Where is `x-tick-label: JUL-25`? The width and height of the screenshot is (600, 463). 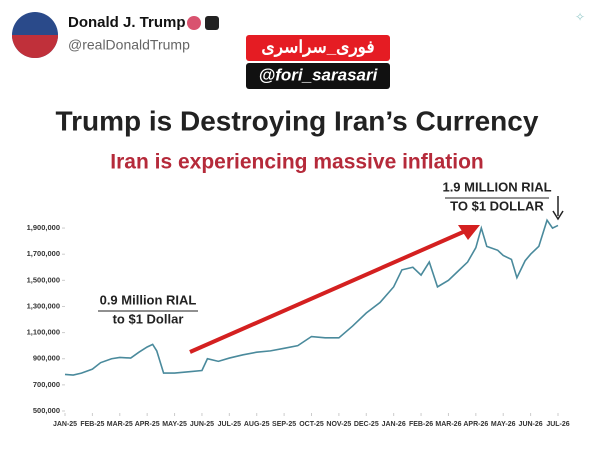 x-tick-label: JUL-25 is located at coordinates (229, 424).